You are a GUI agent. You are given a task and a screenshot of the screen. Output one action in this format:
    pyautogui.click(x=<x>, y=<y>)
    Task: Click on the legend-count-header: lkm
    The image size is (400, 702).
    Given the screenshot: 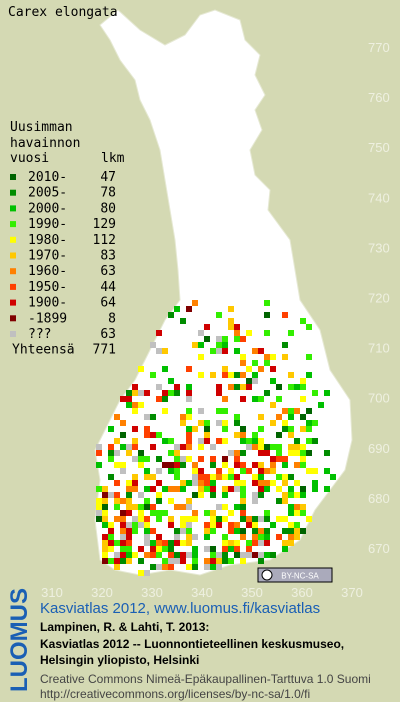 What is the action you would take?
    pyautogui.click(x=113, y=158)
    